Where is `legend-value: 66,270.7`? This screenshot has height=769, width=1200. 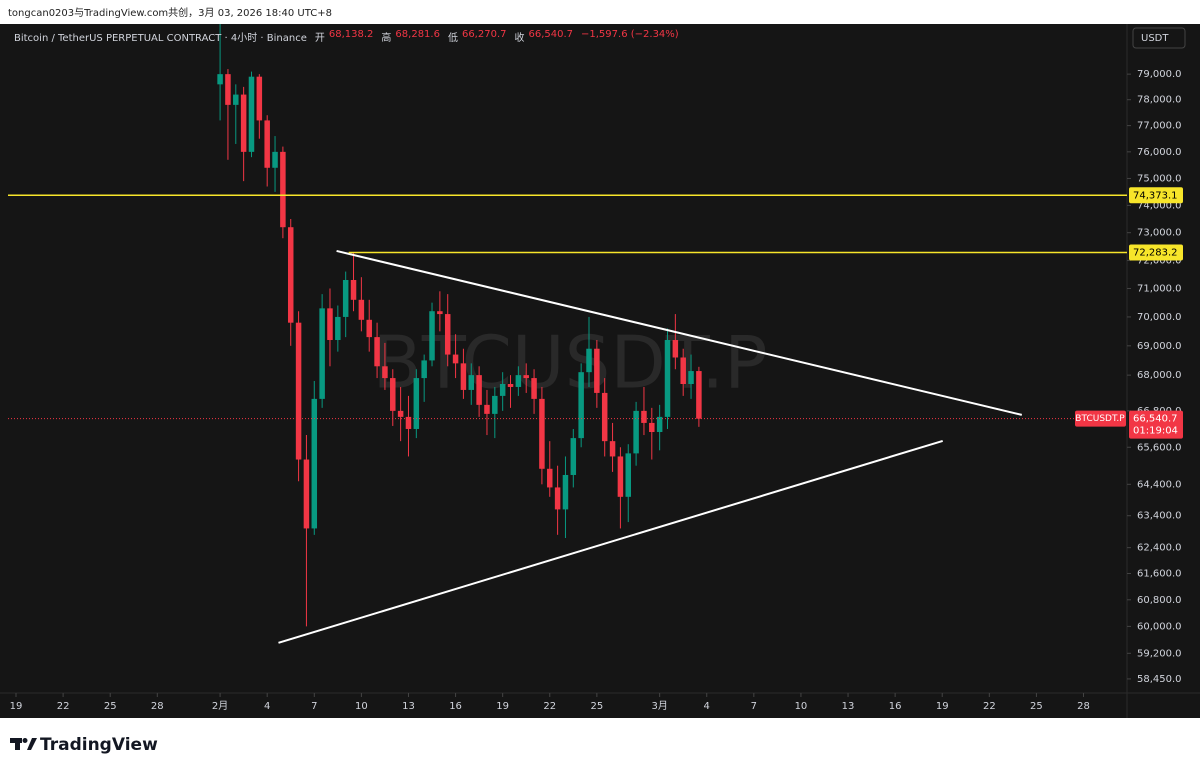
legend-value: 66,270.7 is located at coordinates (484, 34).